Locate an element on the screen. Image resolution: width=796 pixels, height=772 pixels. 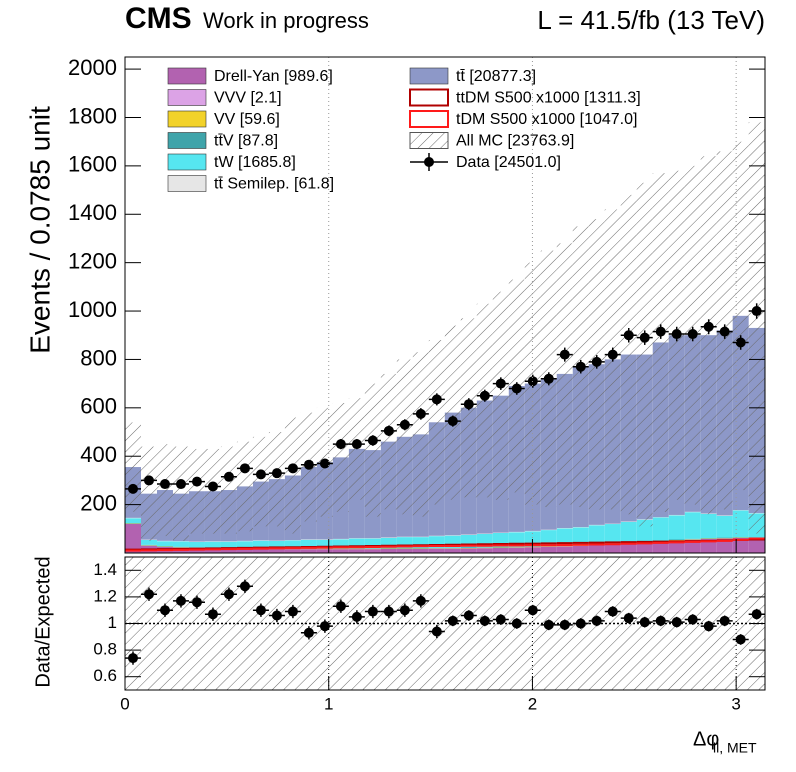
legend-label: tt̄V [87.8] is located at coordinates (246, 141).